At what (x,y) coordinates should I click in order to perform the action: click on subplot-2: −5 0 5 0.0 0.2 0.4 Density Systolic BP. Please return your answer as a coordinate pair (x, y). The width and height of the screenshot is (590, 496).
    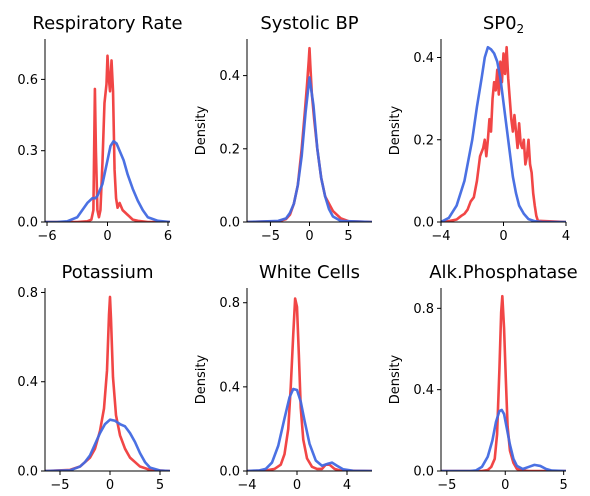
    Looking at the image, I should click on (283, 128).